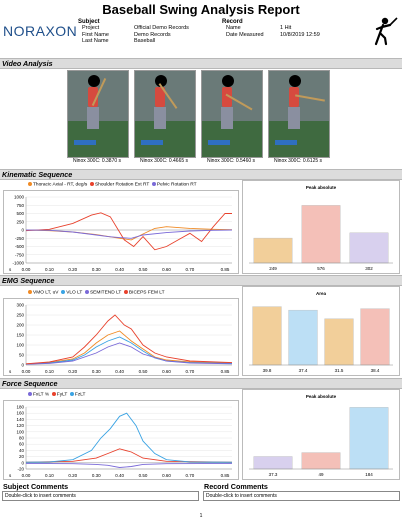  Describe the element at coordinates (20, 413) in the screenshot. I see `y-tick-label: 160` at that location.